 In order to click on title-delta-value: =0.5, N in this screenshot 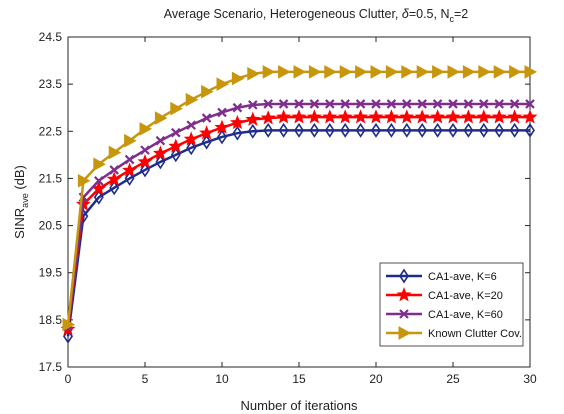, I will do `click(429, 14)`.